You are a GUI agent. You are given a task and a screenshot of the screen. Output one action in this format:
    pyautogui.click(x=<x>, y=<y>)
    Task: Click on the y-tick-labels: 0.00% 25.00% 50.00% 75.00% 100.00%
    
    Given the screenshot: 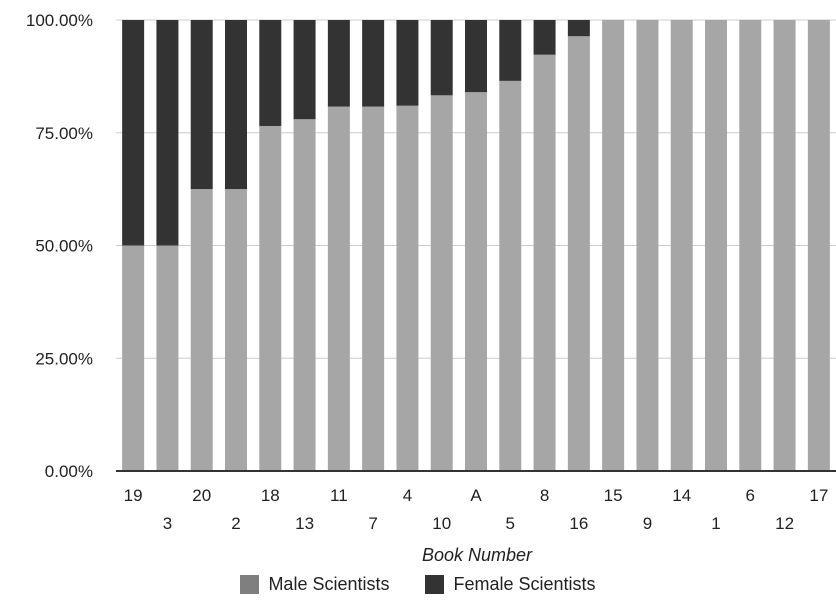 What is the action you would take?
    pyautogui.click(x=59, y=246)
    